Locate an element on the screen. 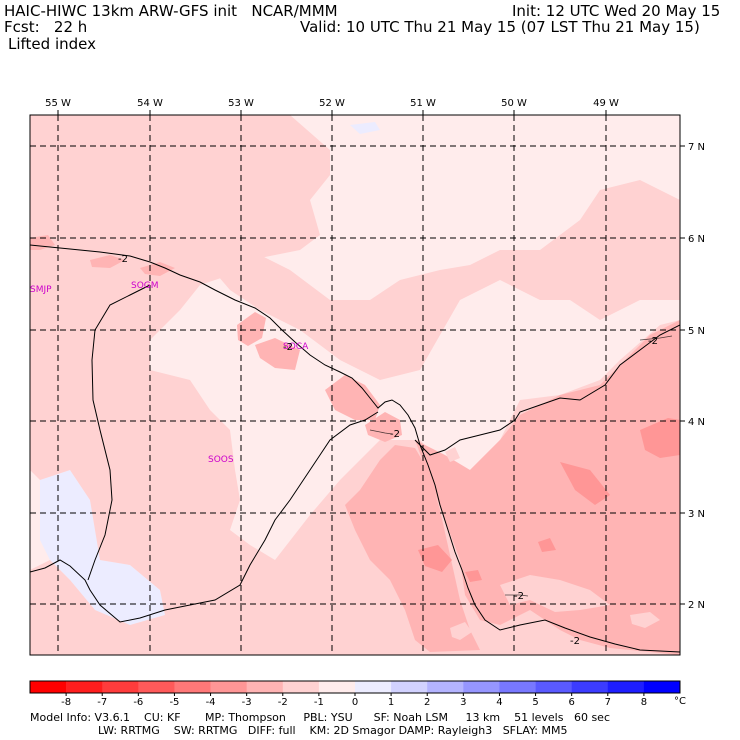 This screenshot has width=740, height=740. border-west is located at coordinates (119, 432).